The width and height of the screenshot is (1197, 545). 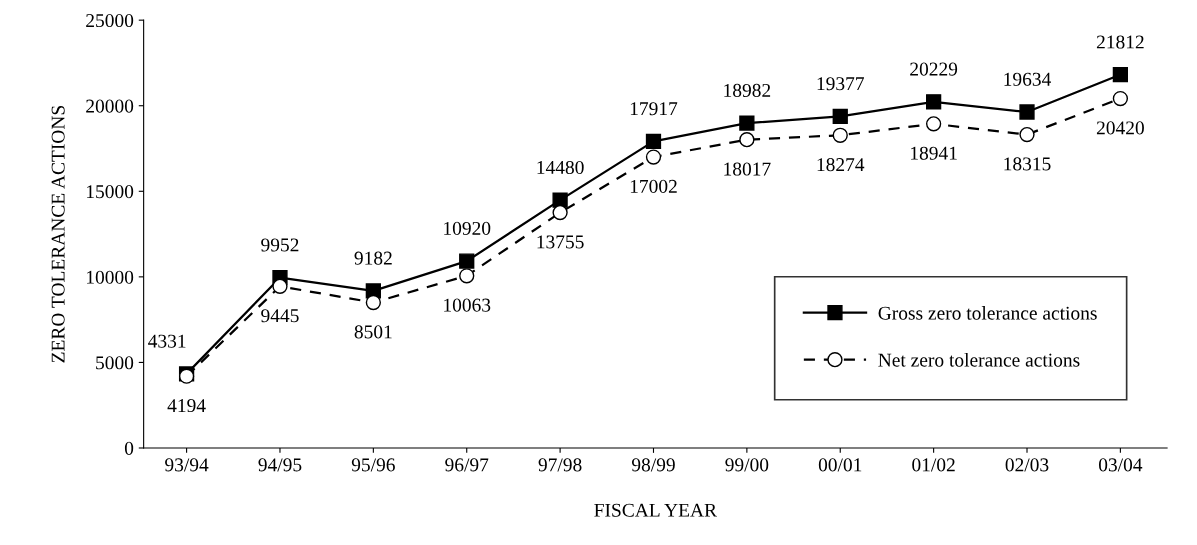 What do you see at coordinates (129, 448) in the screenshot?
I see `y-tick-label: 0` at bounding box center [129, 448].